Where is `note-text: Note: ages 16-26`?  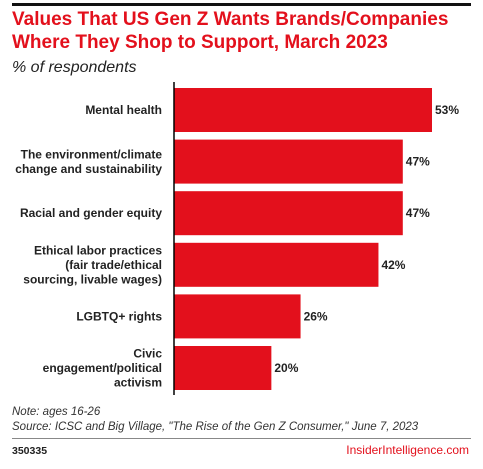 note-text: Note: ages 16-26 is located at coordinates (56, 412).